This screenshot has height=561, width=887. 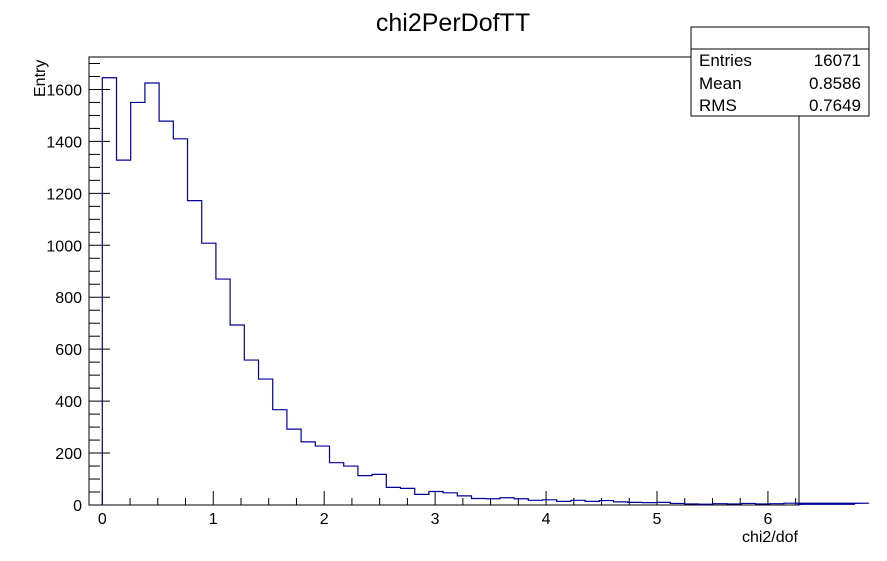 What do you see at coordinates (767, 519) in the screenshot?
I see `x-tick-label: 6` at bounding box center [767, 519].